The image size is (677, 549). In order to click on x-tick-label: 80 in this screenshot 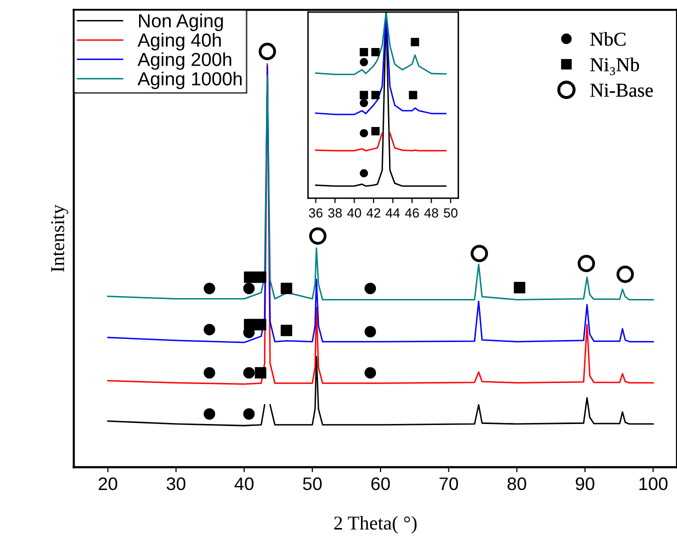, I will do `click(517, 483)`.